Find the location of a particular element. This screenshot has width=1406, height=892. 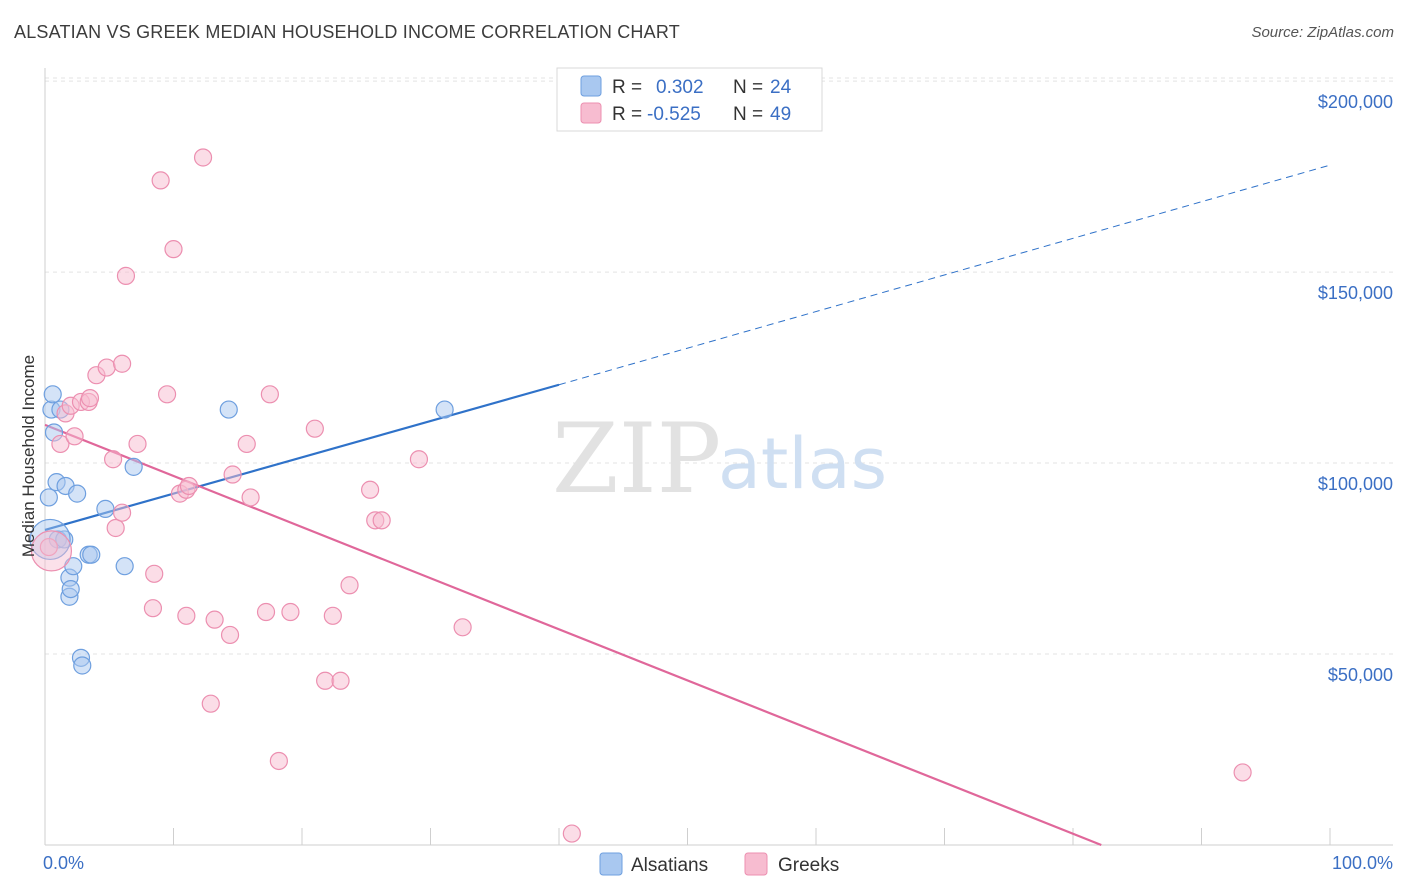

legend-n-value-alsatians: 24 is located at coordinates (781, 87).